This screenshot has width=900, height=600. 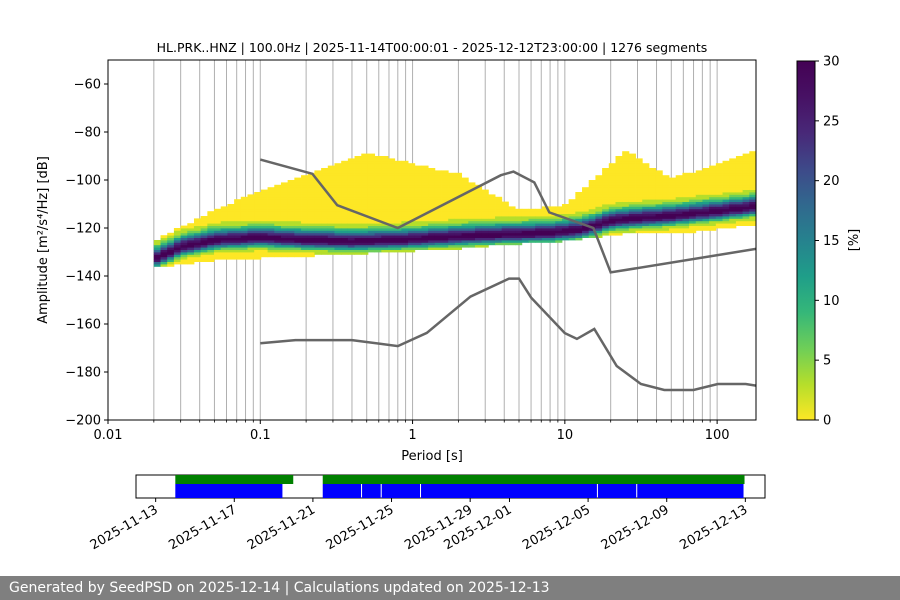 What do you see at coordinates (229, 491) in the screenshot?
I see `psd-availability-bar` at bounding box center [229, 491].